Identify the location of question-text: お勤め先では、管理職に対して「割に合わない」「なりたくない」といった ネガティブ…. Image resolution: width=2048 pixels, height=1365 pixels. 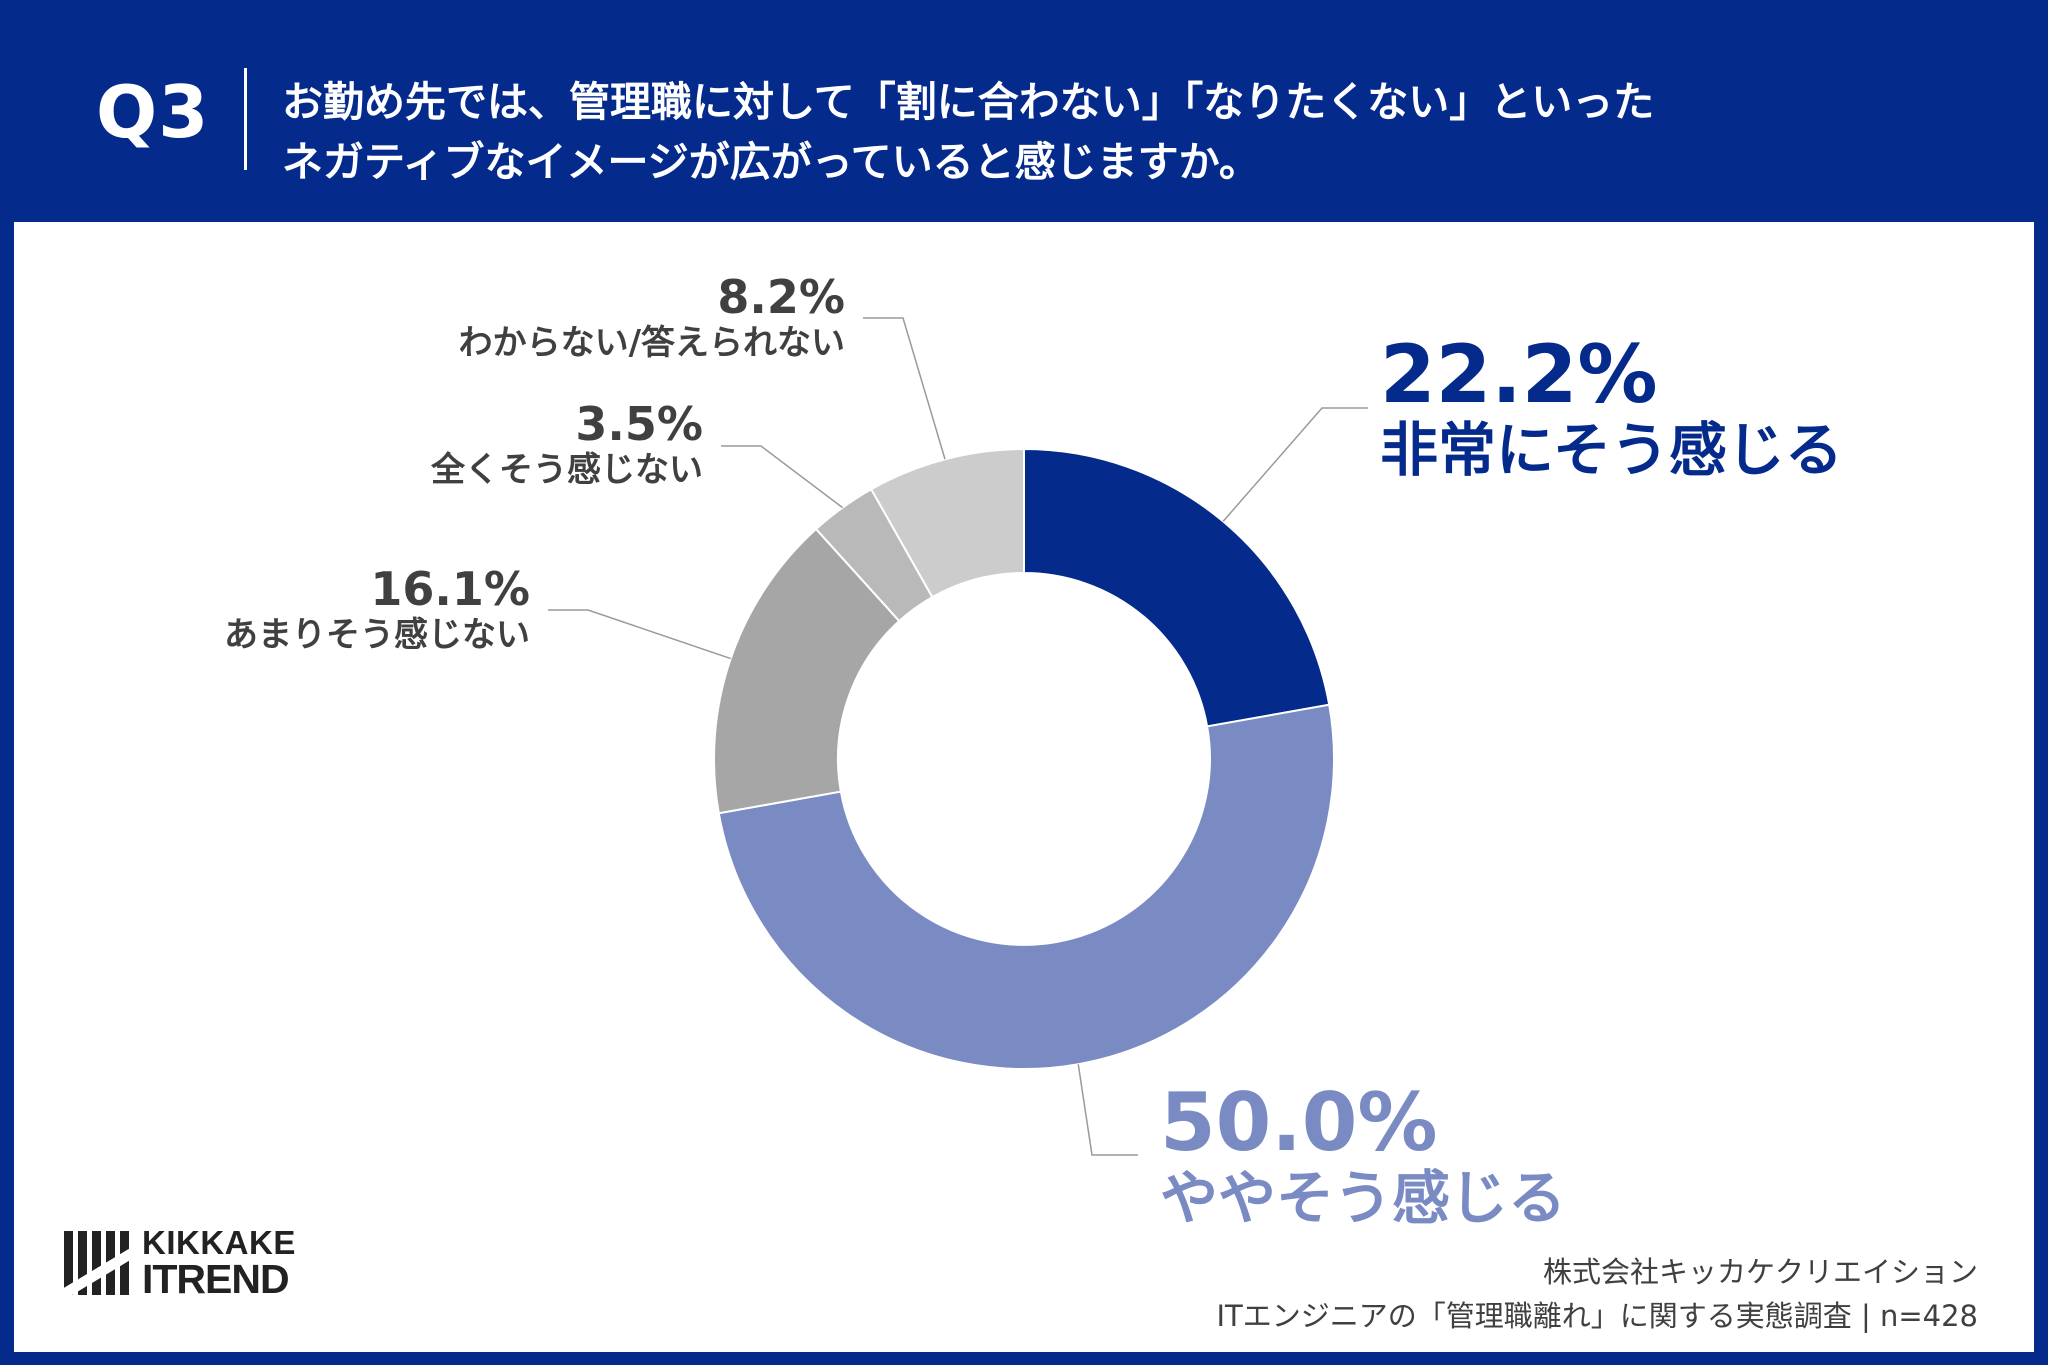
(968, 132).